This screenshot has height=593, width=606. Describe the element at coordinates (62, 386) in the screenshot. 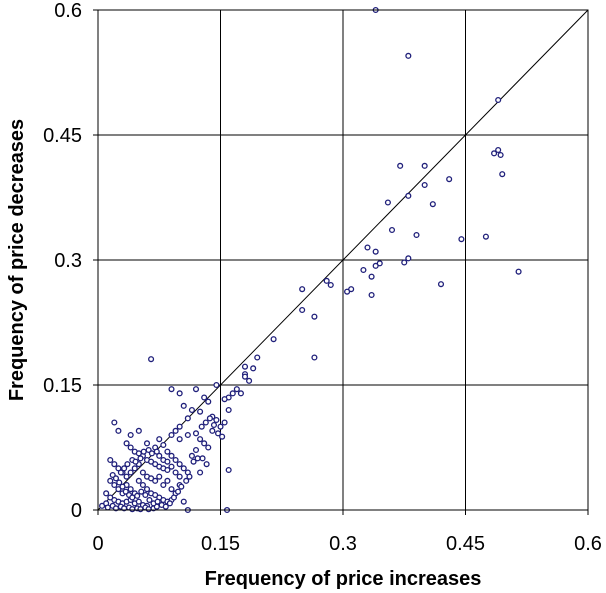

I see `y-tick-label: 0.15` at that location.